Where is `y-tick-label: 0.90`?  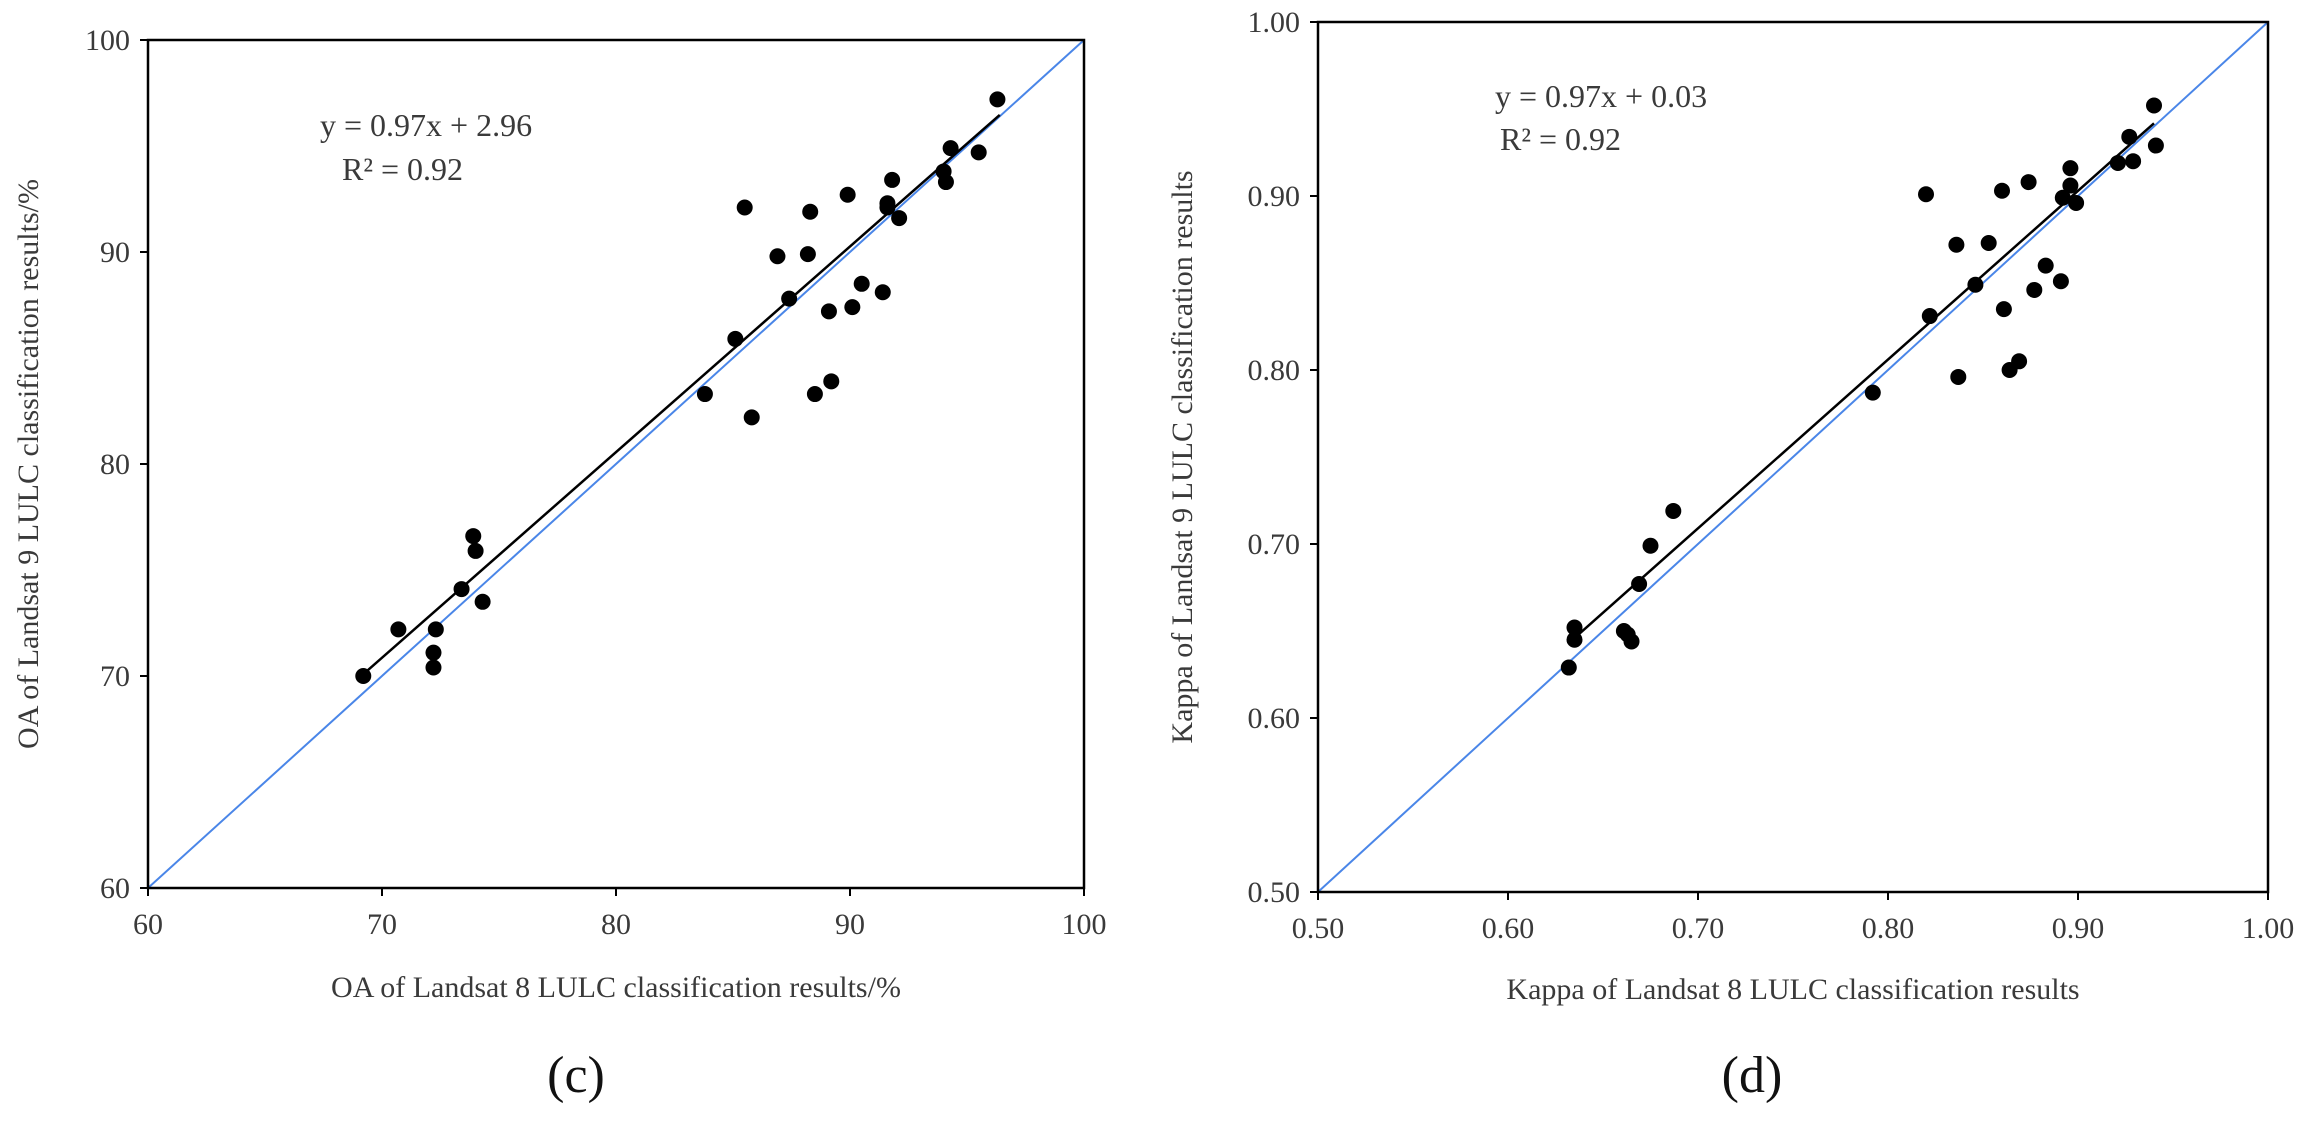
y-tick-label: 0.90 is located at coordinates (1274, 196).